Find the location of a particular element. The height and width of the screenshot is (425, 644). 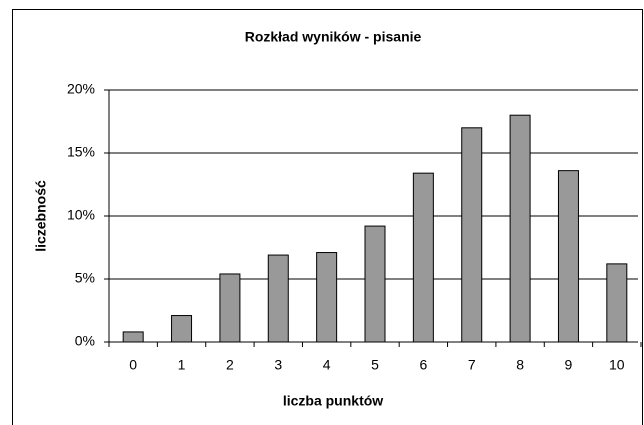

y-tick-label: 20% is located at coordinates (81, 89).